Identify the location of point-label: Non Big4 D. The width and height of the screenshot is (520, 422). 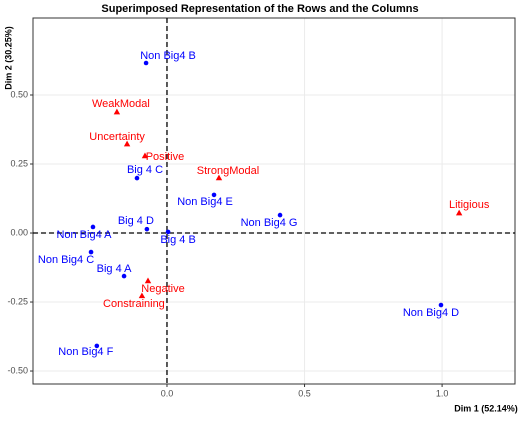
(431, 313).